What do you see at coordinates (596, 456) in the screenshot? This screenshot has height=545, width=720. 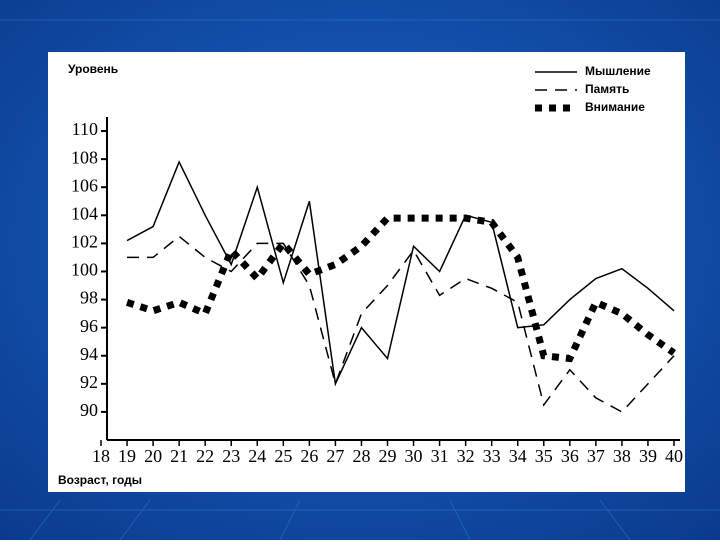 I see `x-tick-label: 37` at bounding box center [596, 456].